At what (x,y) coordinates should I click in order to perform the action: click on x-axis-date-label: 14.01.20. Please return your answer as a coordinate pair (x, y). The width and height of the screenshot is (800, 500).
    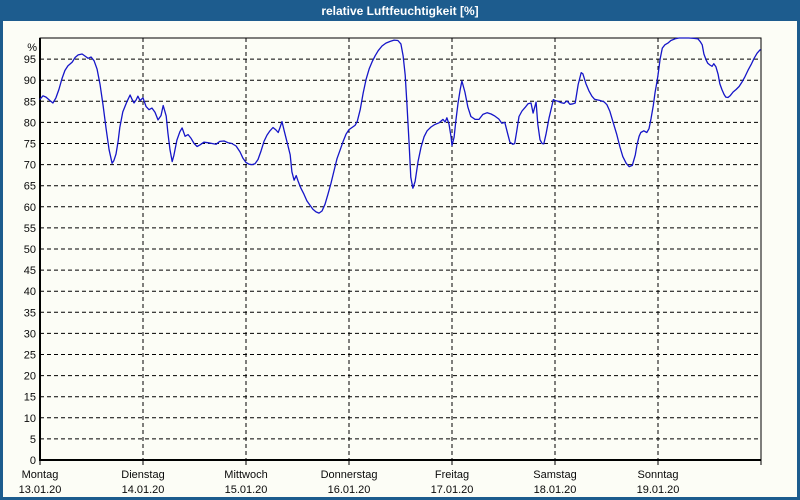
    Looking at the image, I should click on (143, 490).